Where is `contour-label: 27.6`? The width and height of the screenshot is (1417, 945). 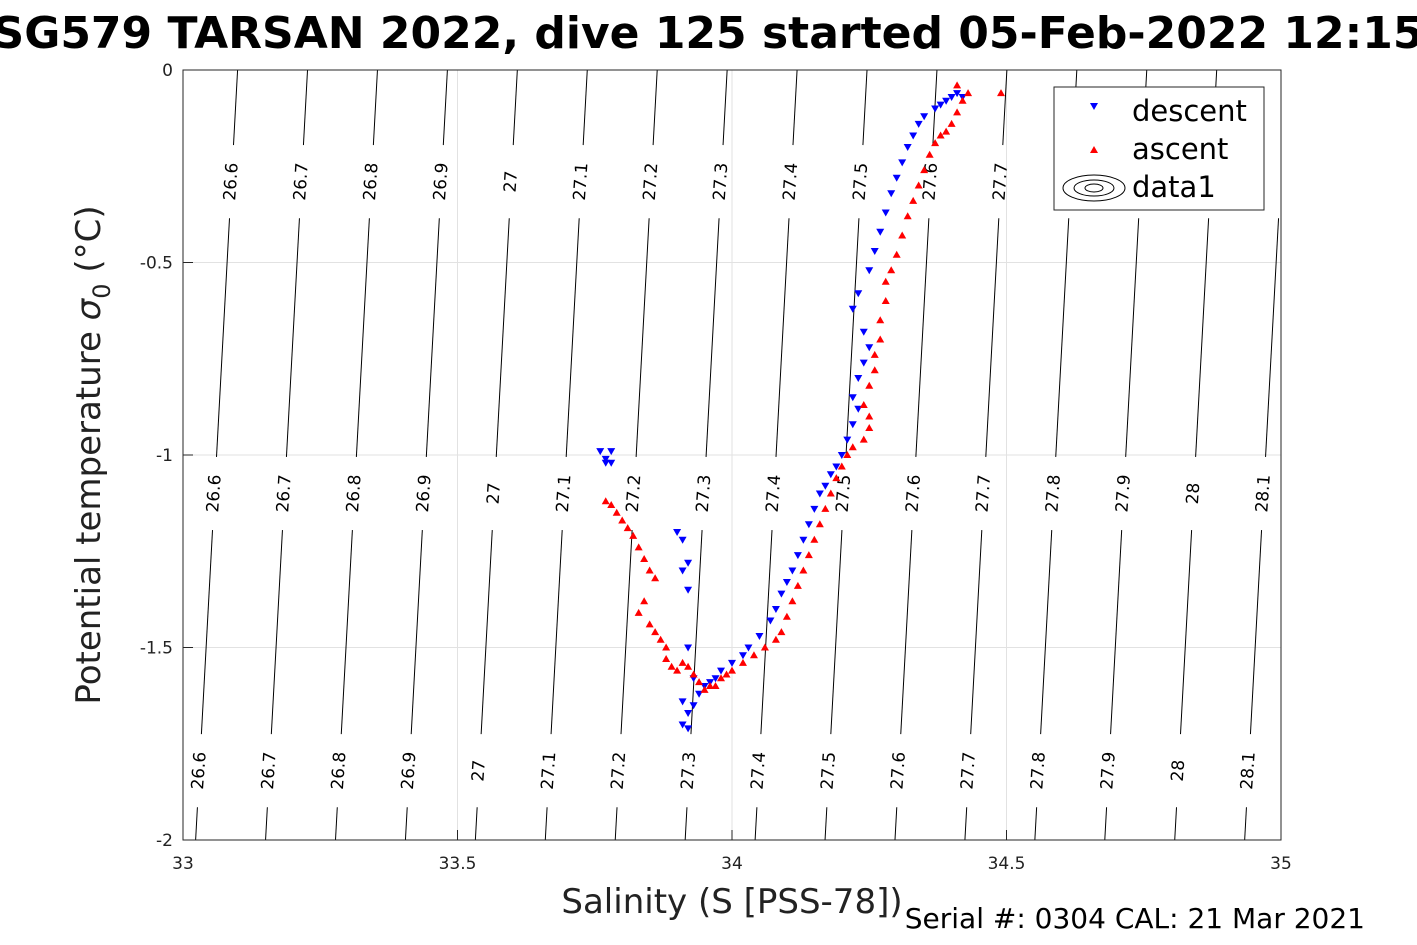 contour-label: 27.6 is located at coordinates (898, 770).